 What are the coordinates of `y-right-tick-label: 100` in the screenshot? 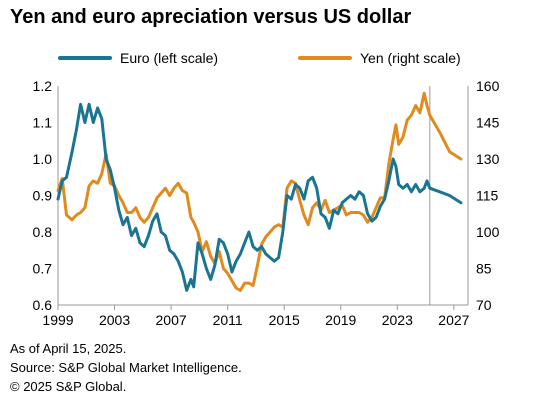 It's located at (488, 232).